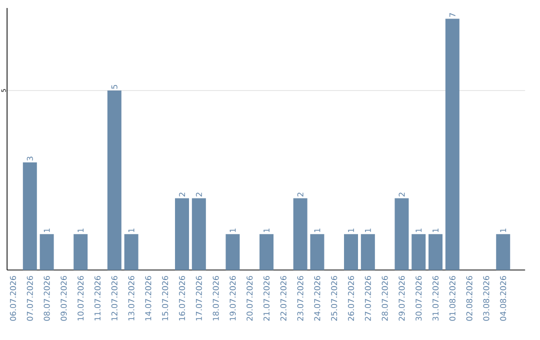  Describe the element at coordinates (435, 298) in the screenshot. I see `x-tick-label: 31.07.2026` at that location.